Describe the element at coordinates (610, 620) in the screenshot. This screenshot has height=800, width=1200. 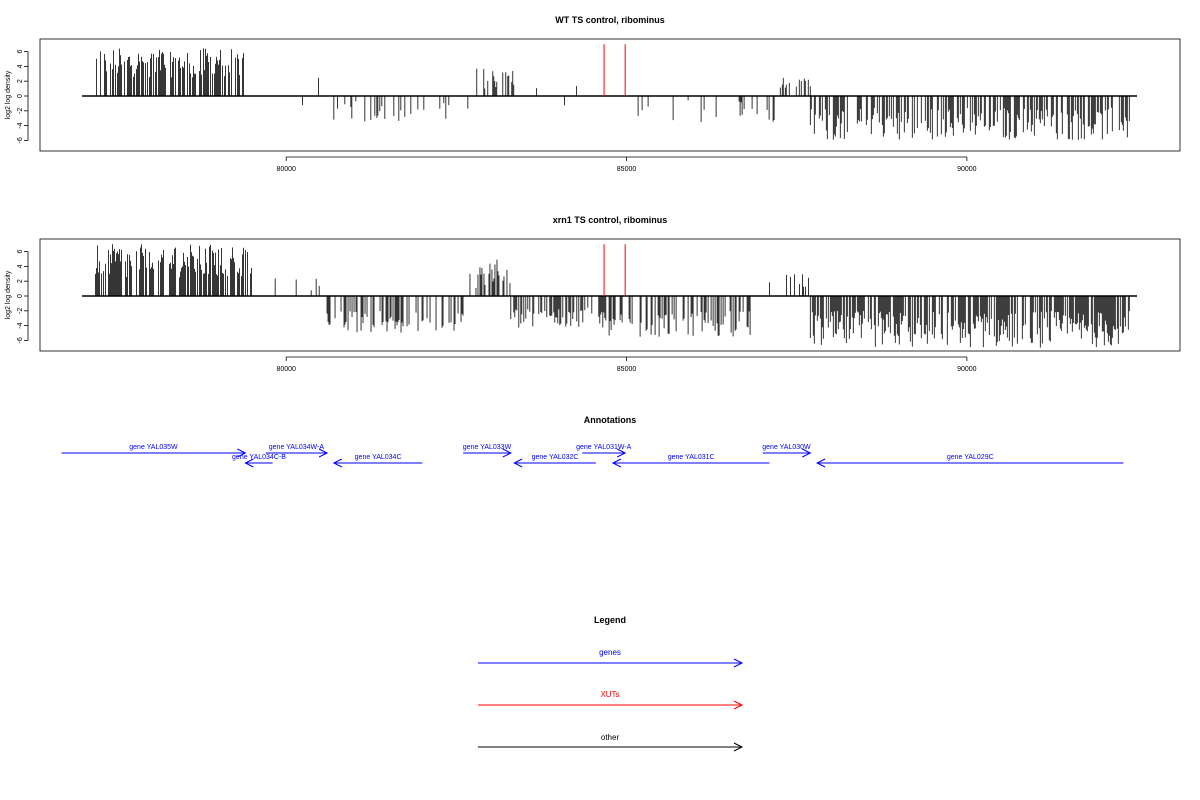
I see `legend-title: Legend` at that location.